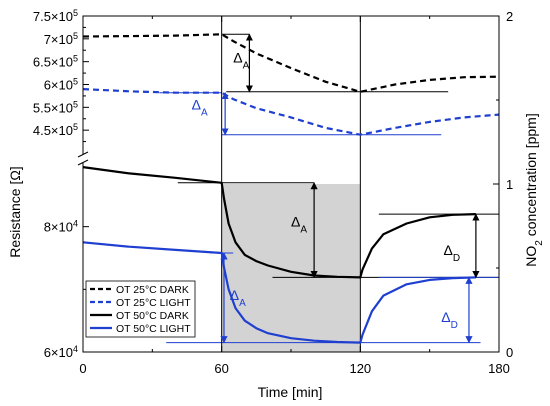 This screenshot has height=406, width=550. Describe the element at coordinates (55, 16) in the screenshot. I see `y-tick-label: 7.5×105` at that location.